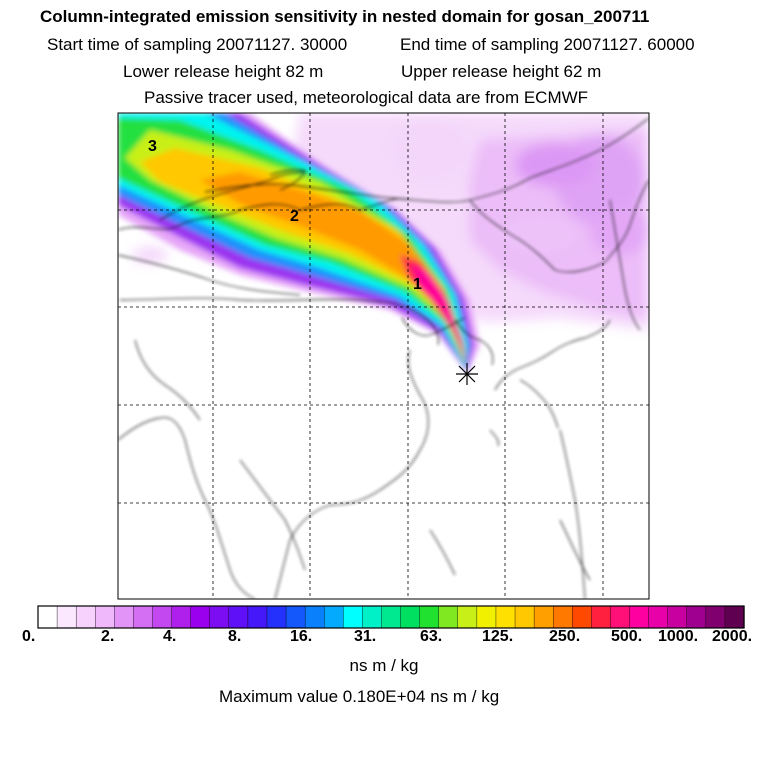  What do you see at coordinates (627, 636) in the screenshot?
I see `colorbar-tick-label: 500.` at bounding box center [627, 636].